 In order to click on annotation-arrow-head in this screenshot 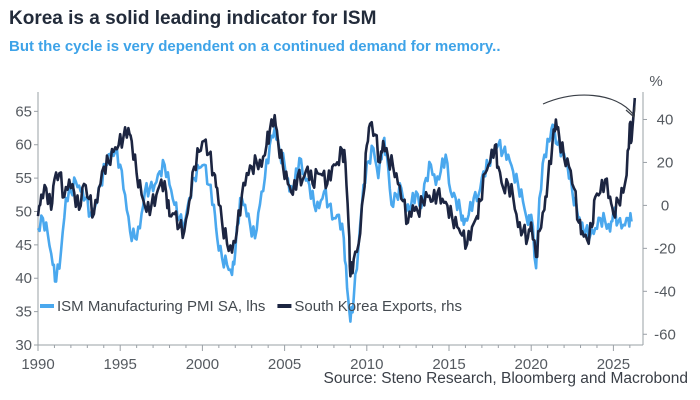, I will do `click(630, 112)`.